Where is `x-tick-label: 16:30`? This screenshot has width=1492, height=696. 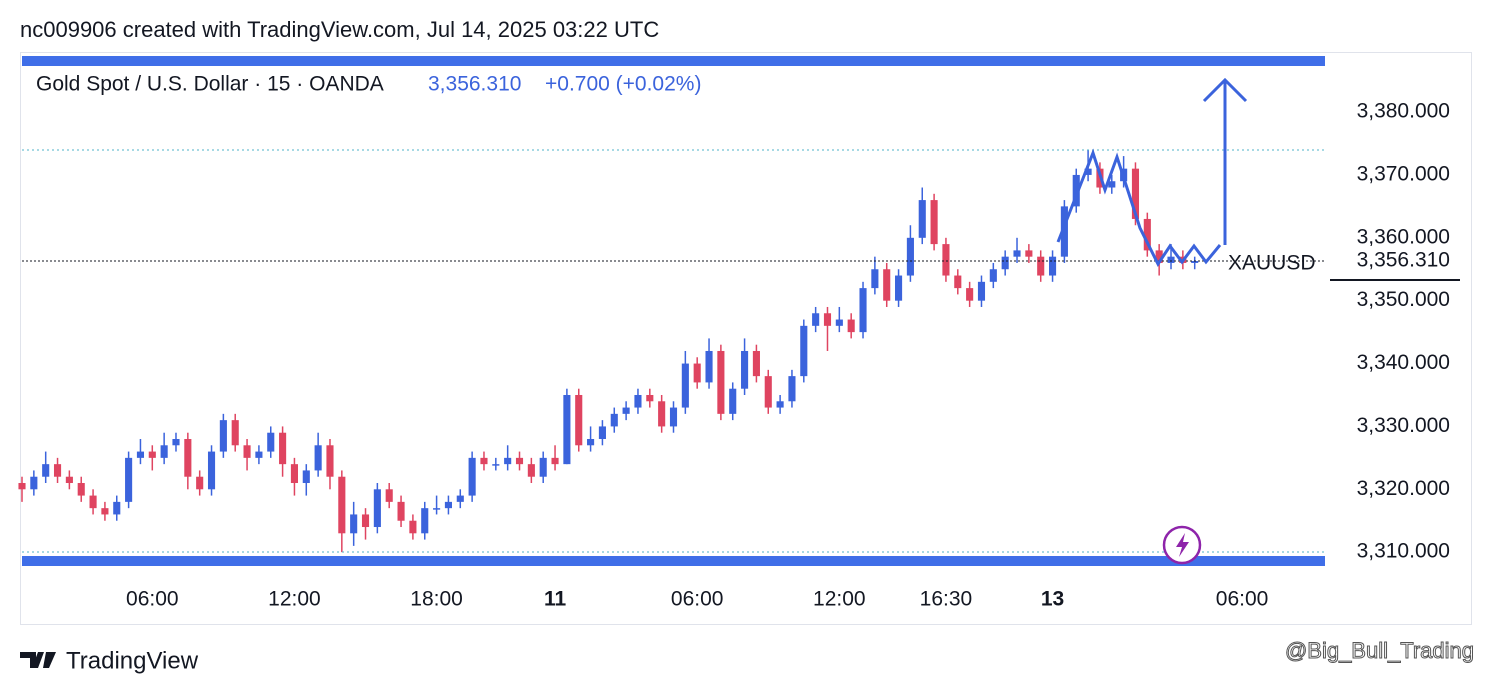 x-tick-label: 16:30 is located at coordinates (946, 599).